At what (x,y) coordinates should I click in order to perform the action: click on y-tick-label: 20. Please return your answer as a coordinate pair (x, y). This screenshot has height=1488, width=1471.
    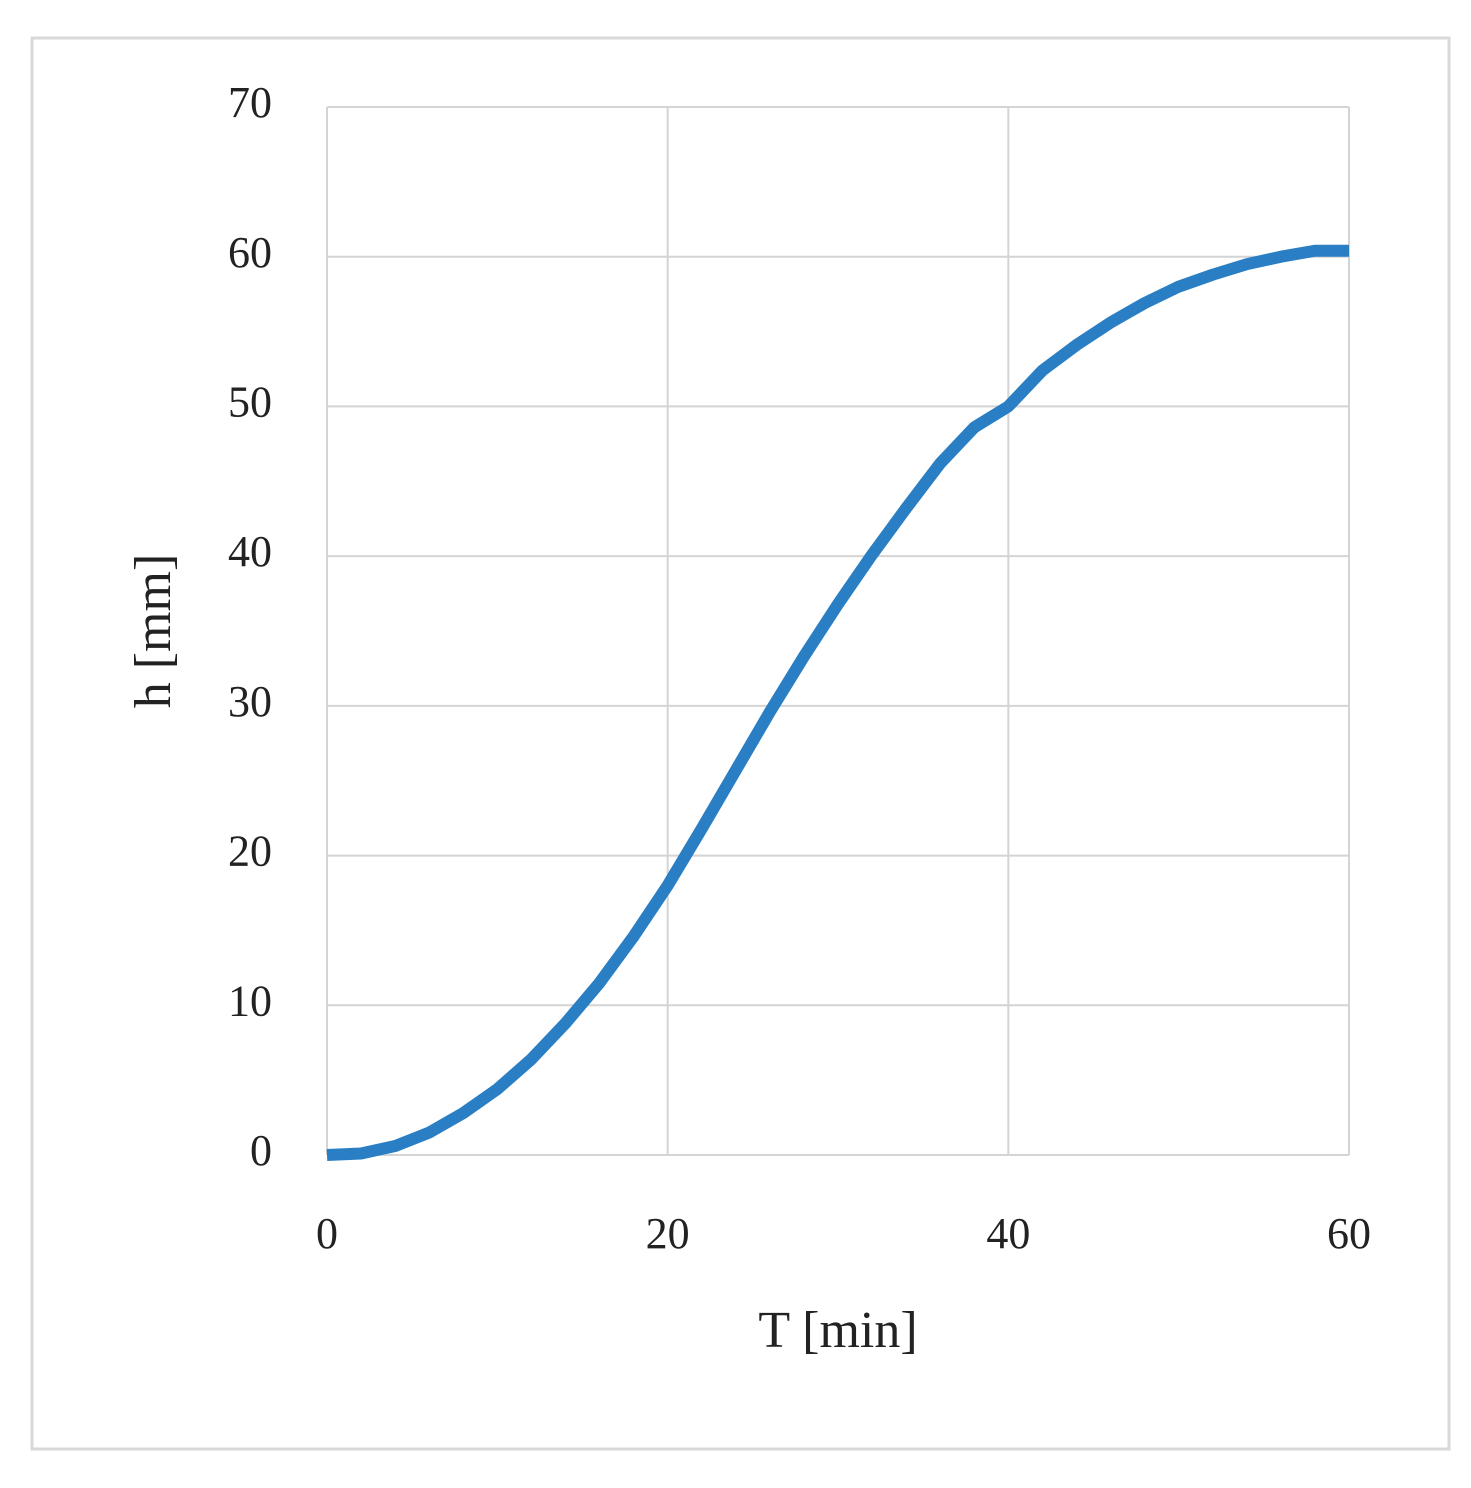
    Looking at the image, I should click on (250, 851).